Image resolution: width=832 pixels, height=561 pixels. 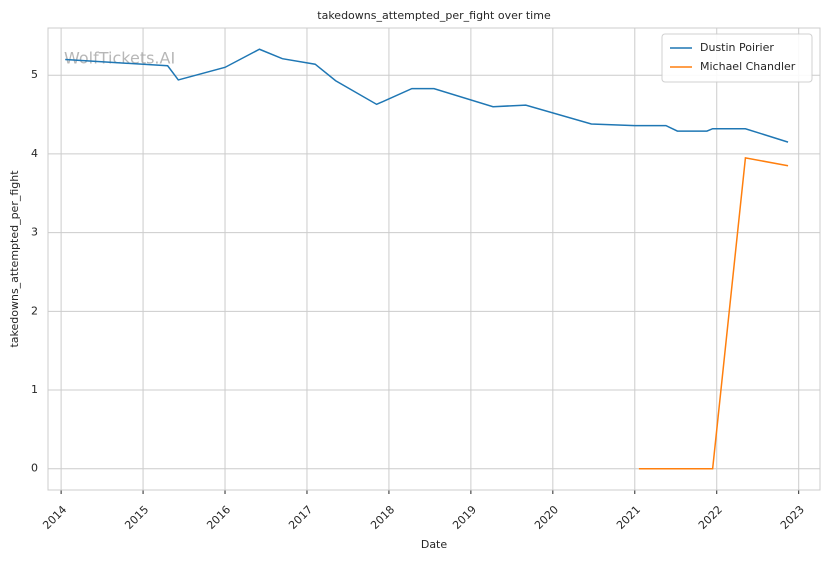 I want to click on legend: Dustin Poirier Michael Chandler, so click(x=737, y=58).